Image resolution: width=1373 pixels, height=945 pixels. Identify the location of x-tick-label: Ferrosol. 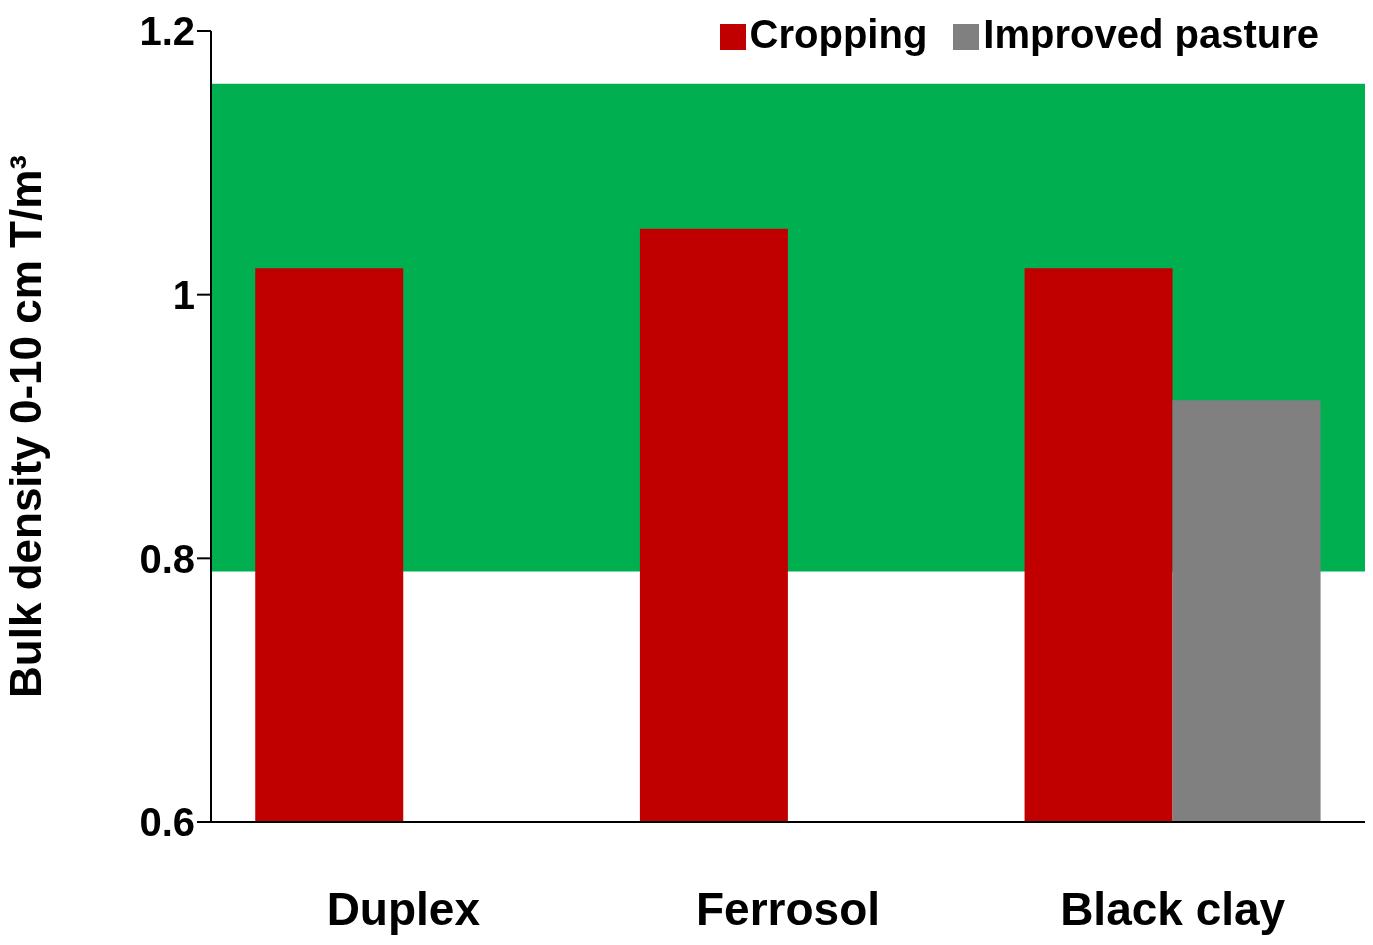
(788, 908).